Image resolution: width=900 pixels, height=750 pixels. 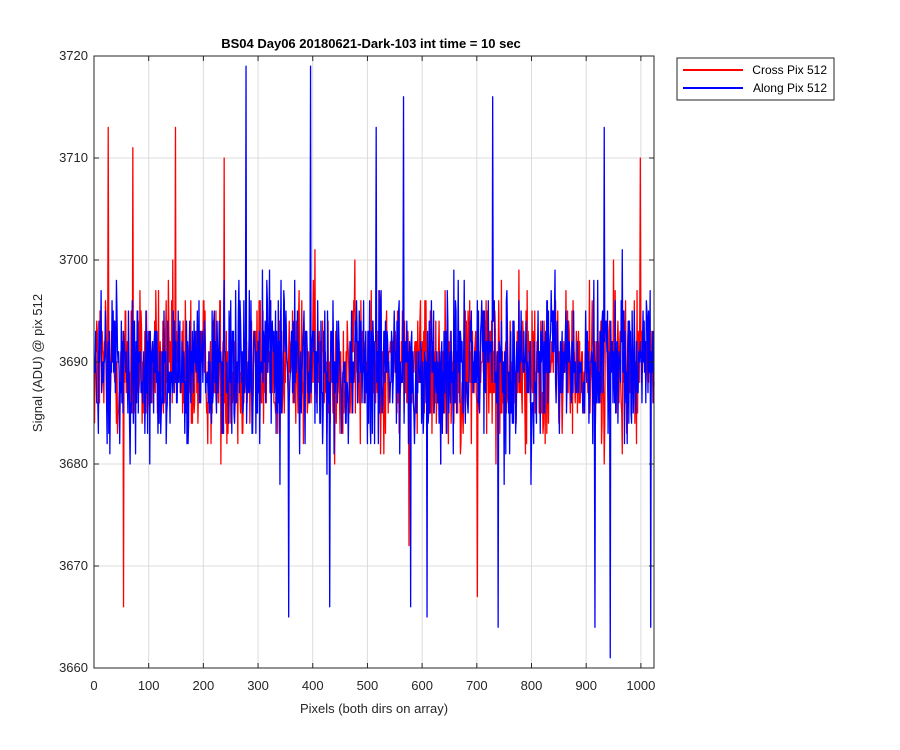 What do you see at coordinates (204, 685) in the screenshot?
I see `x-tick-label: 200` at bounding box center [204, 685].